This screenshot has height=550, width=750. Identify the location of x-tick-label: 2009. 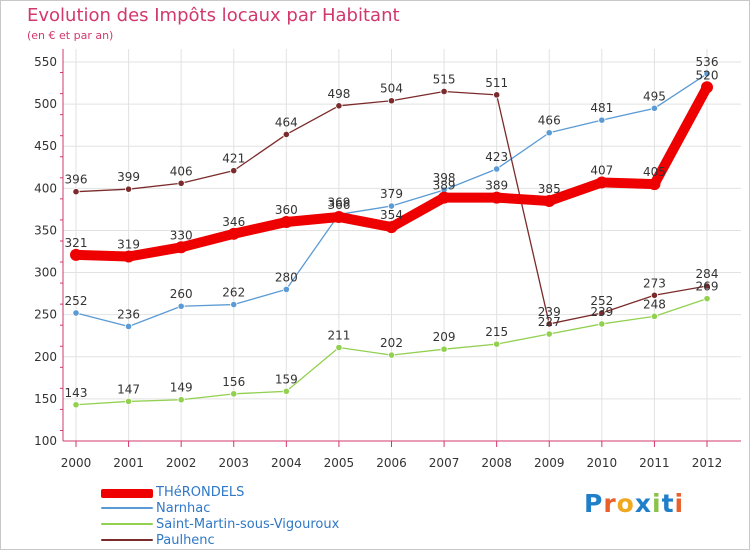
(549, 463).